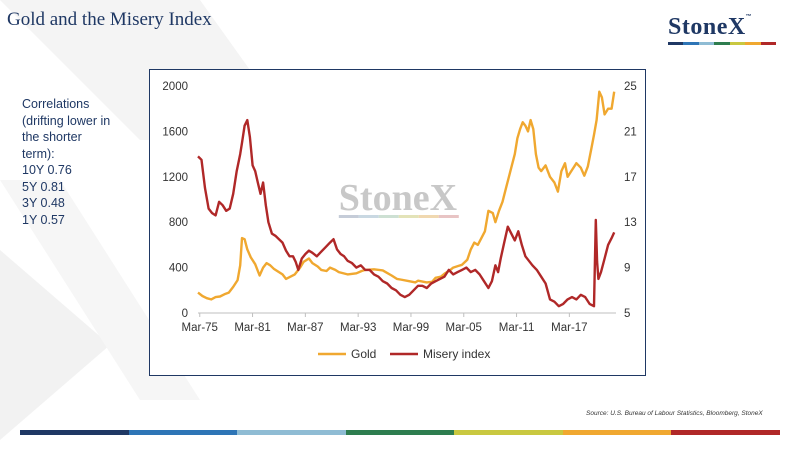 This screenshot has width=800, height=450. What do you see at coordinates (56, 104) in the screenshot?
I see `correlations-line: Correlations` at bounding box center [56, 104].